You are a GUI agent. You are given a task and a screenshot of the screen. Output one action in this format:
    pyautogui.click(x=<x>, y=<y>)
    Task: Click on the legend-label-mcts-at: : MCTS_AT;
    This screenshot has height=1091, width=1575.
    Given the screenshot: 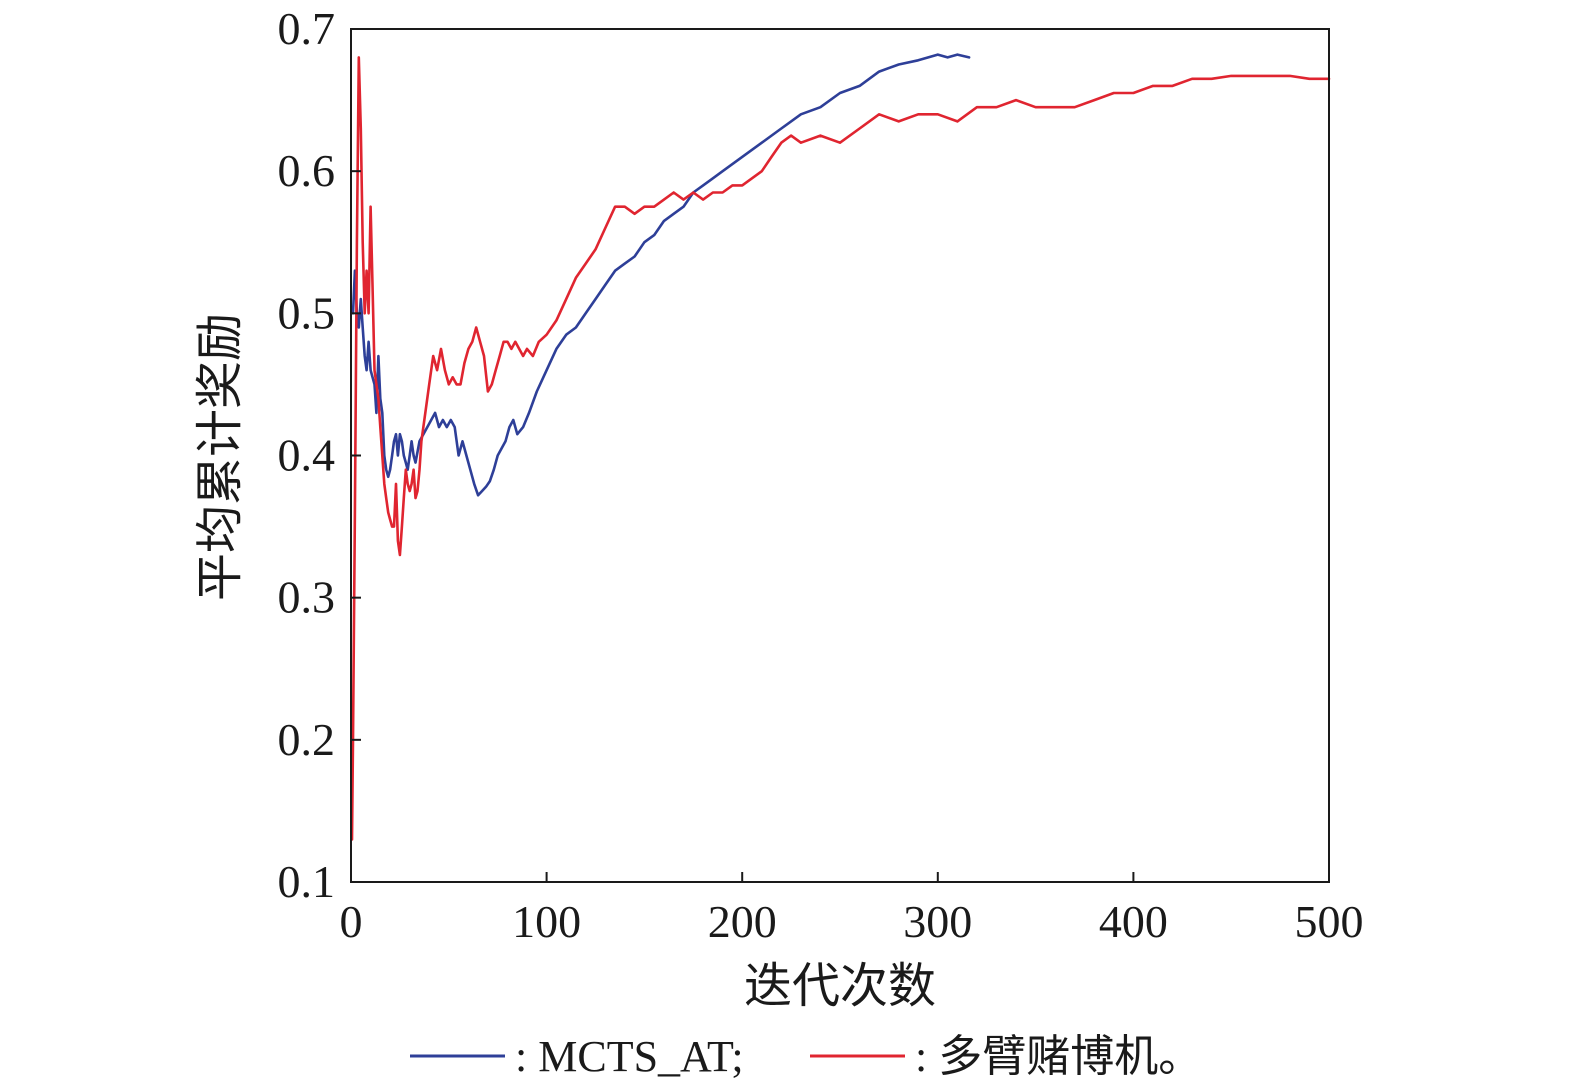 What is the action you would take?
    pyautogui.click(x=629, y=1056)
    